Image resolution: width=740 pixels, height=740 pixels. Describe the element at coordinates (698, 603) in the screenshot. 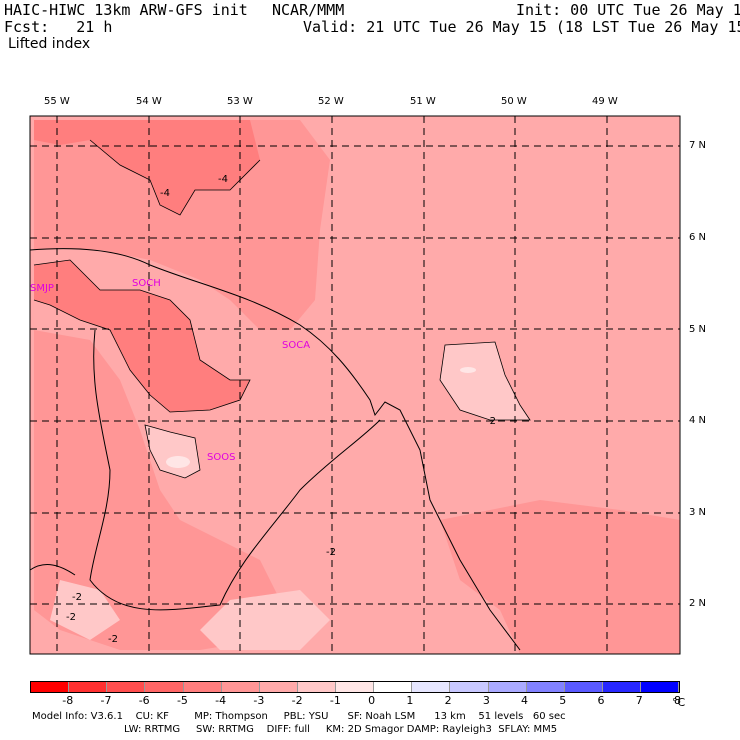

I see `lat-label: 2 N` at that location.